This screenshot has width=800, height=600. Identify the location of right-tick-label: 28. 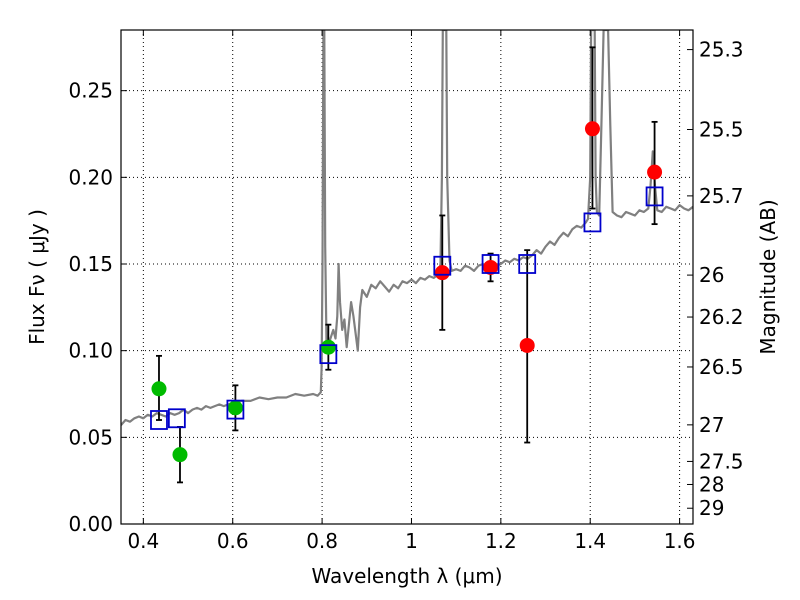
(711, 484).